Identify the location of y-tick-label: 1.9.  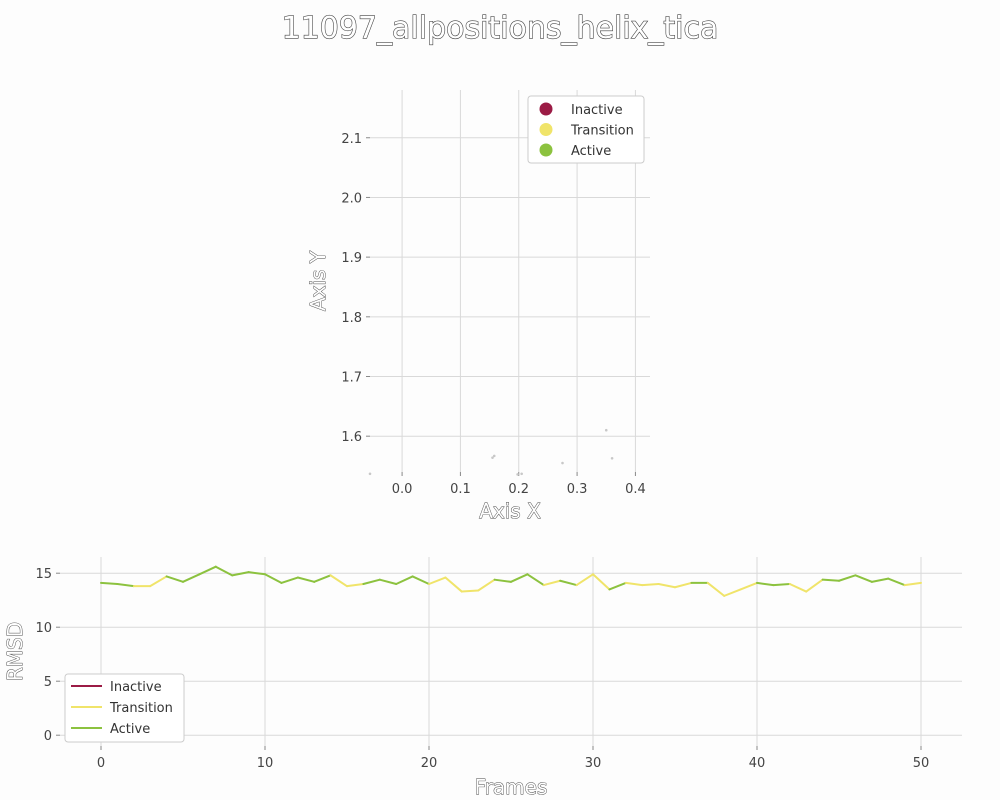
(351, 258).